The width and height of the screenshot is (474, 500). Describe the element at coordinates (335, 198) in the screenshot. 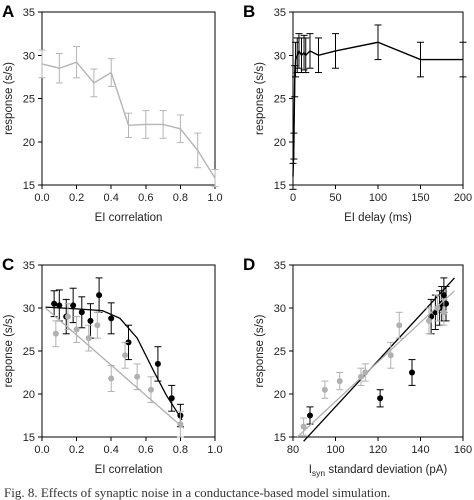

I see `x-tick-label: 50` at that location.